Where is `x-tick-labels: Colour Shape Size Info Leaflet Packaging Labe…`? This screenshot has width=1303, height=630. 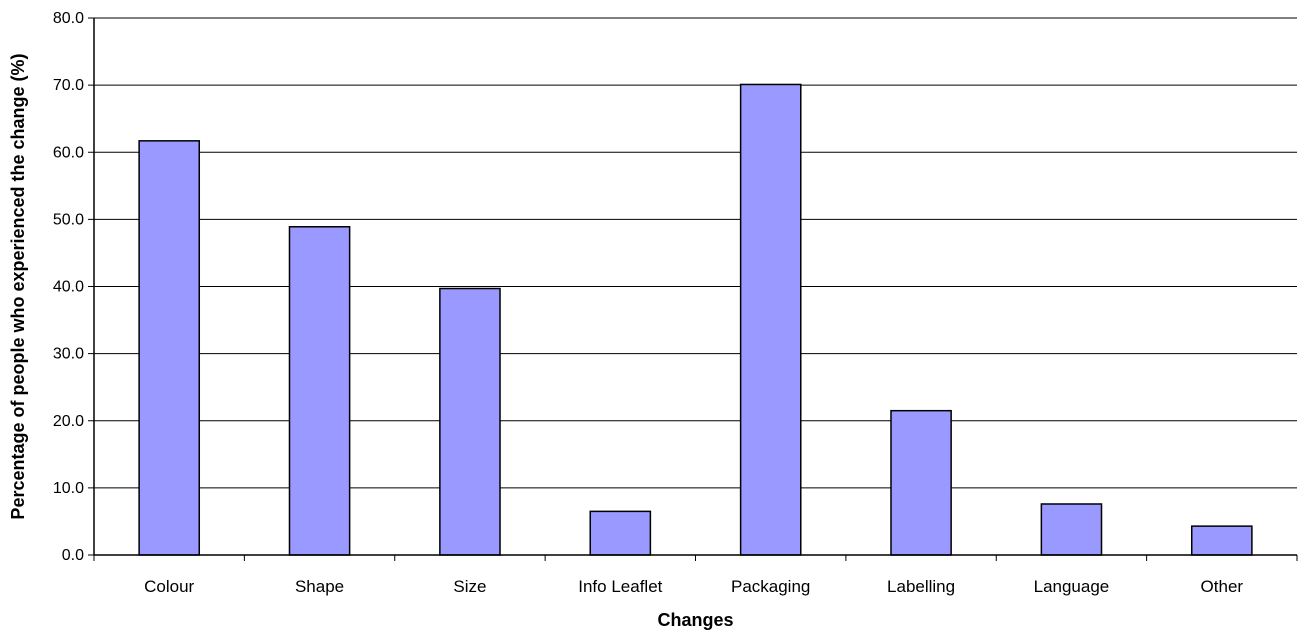 x-tick-labels: Colour Shape Size Info Leaflet Packaging Labe… is located at coordinates (693, 586).